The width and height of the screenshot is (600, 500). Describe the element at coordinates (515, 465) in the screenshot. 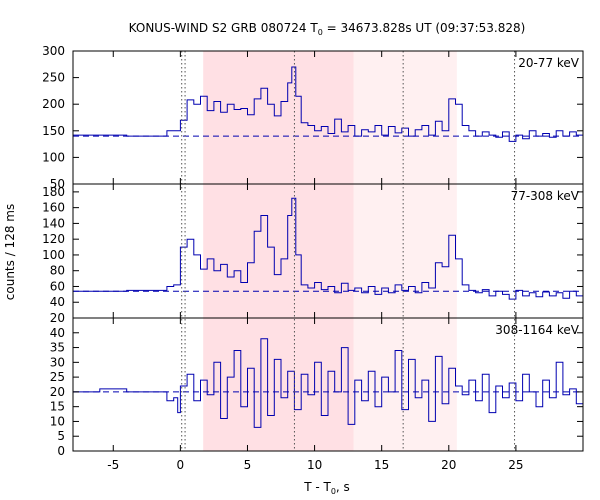

I see `x-tick-label-25: 25` at that location.